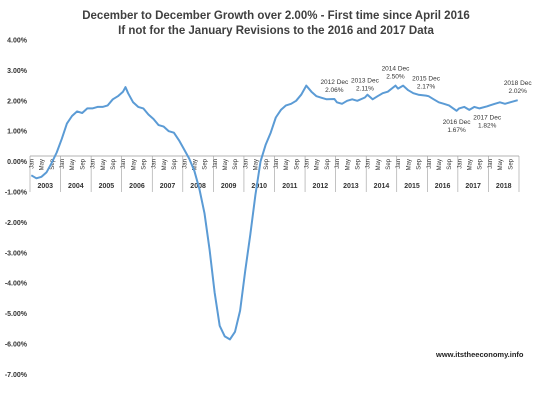  I want to click on y-tick-label: -1.00%, so click(16, 193).